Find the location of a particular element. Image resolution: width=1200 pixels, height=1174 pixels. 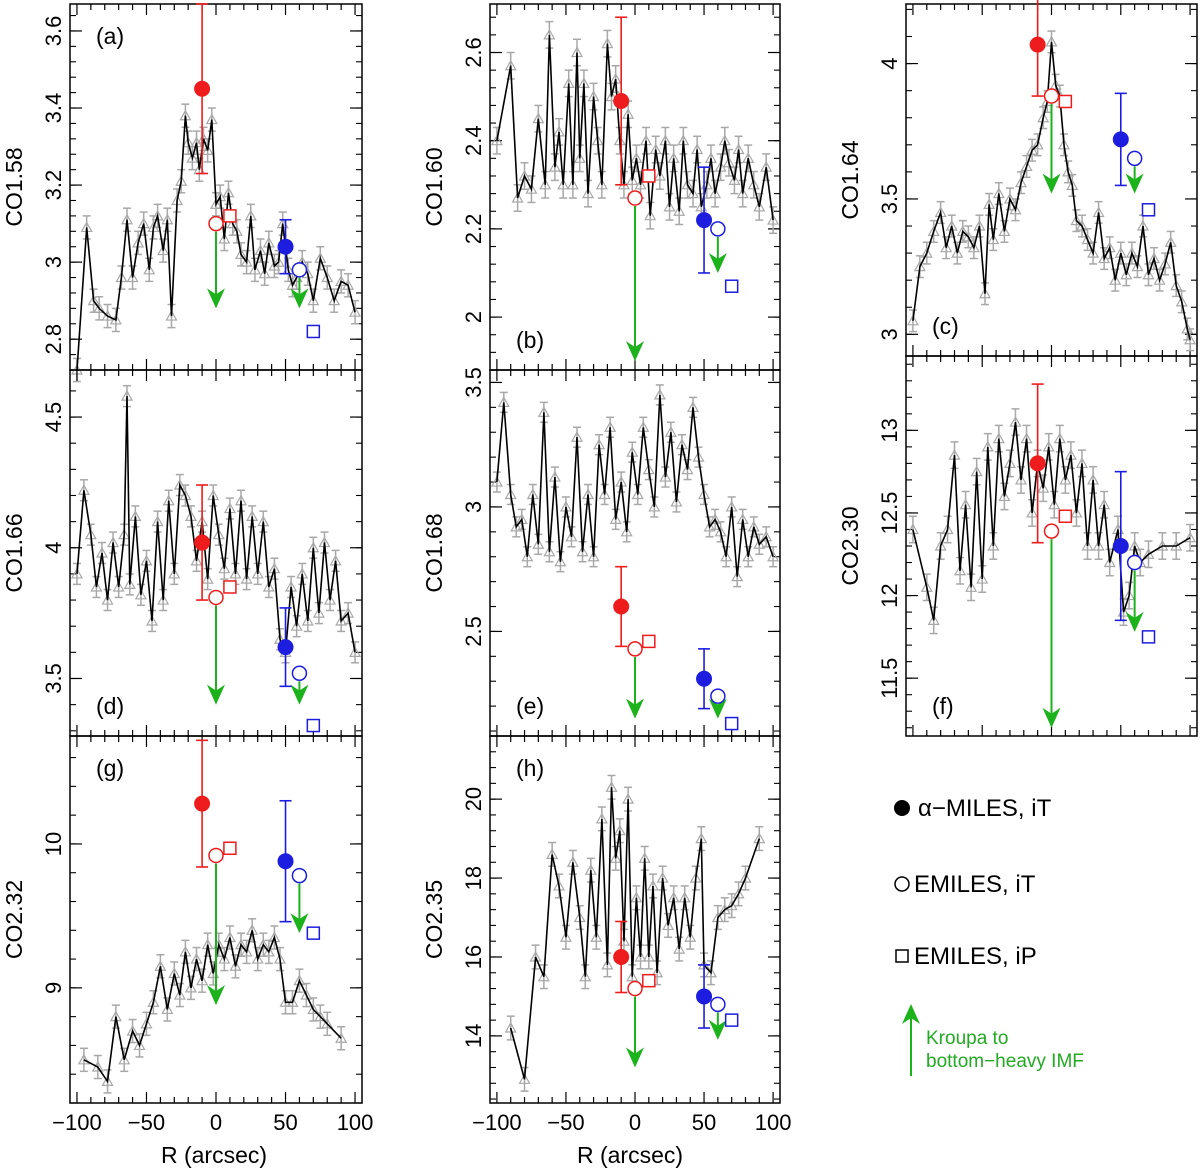

panel-d: 3.5 4 4.5 CO1.66 (d) is located at coordinates (182, 553).